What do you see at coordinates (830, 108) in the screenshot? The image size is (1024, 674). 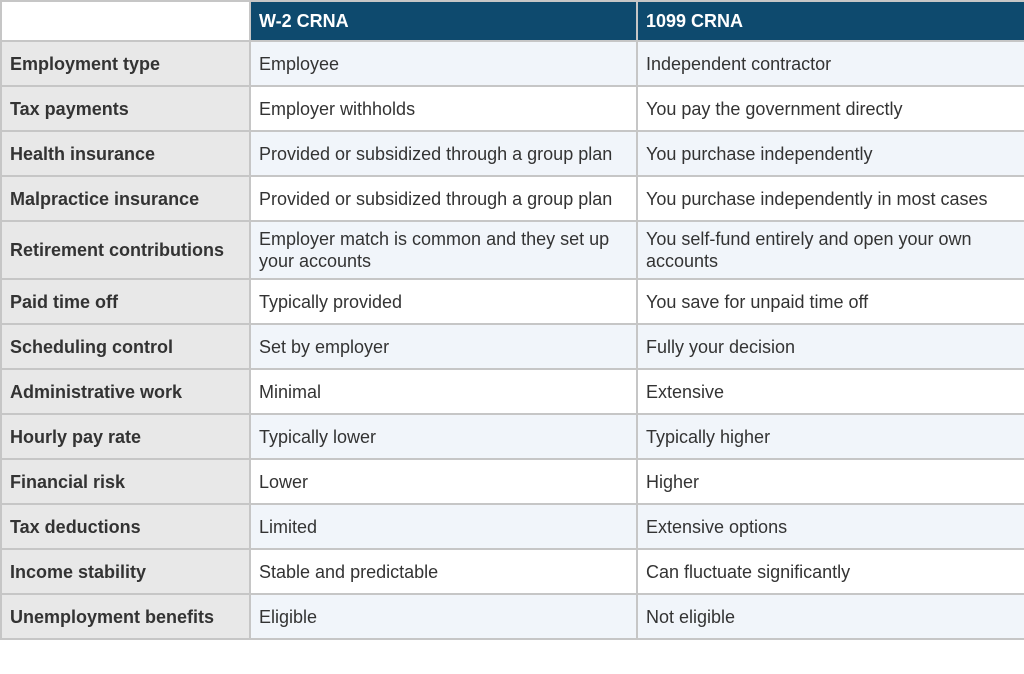 I see `c1099-cell: You pay the government directly` at bounding box center [830, 108].